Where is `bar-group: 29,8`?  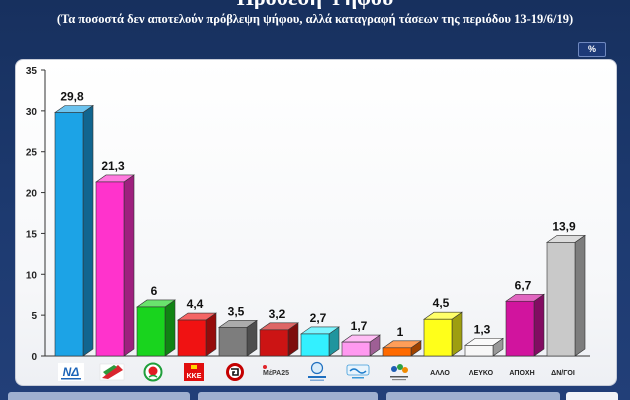
bar-group: 29,8 is located at coordinates (74, 223).